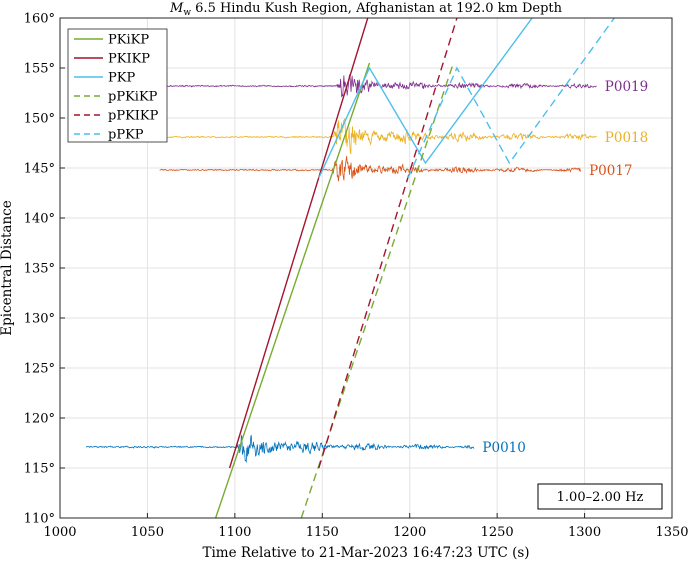 Image resolution: width=688 pixels, height=564 pixels. What do you see at coordinates (39, 519) in the screenshot?
I see `y-tick-label: 110°` at bounding box center [39, 519].